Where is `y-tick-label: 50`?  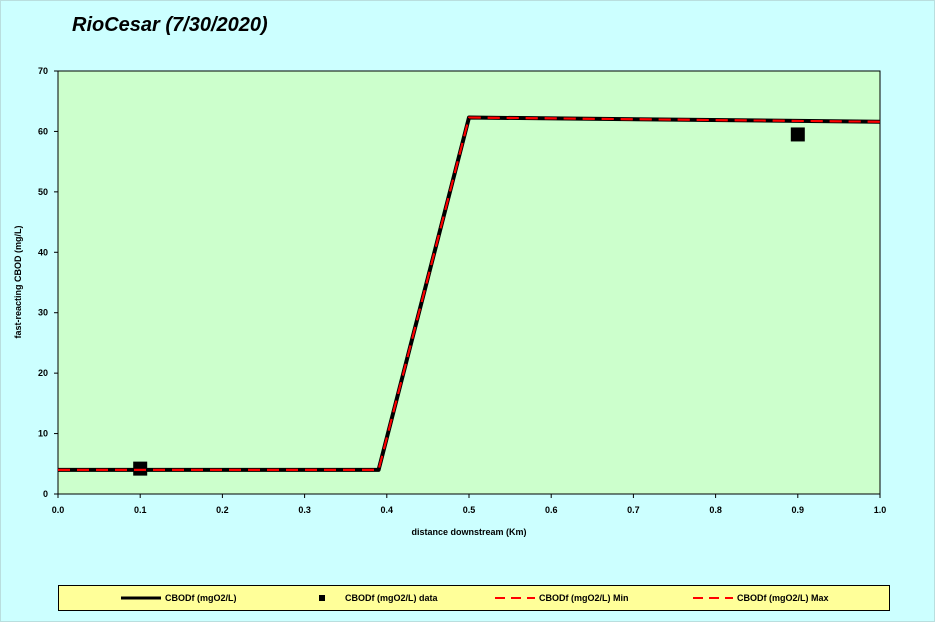
y-tick-label: 50 is located at coordinates (43, 192).